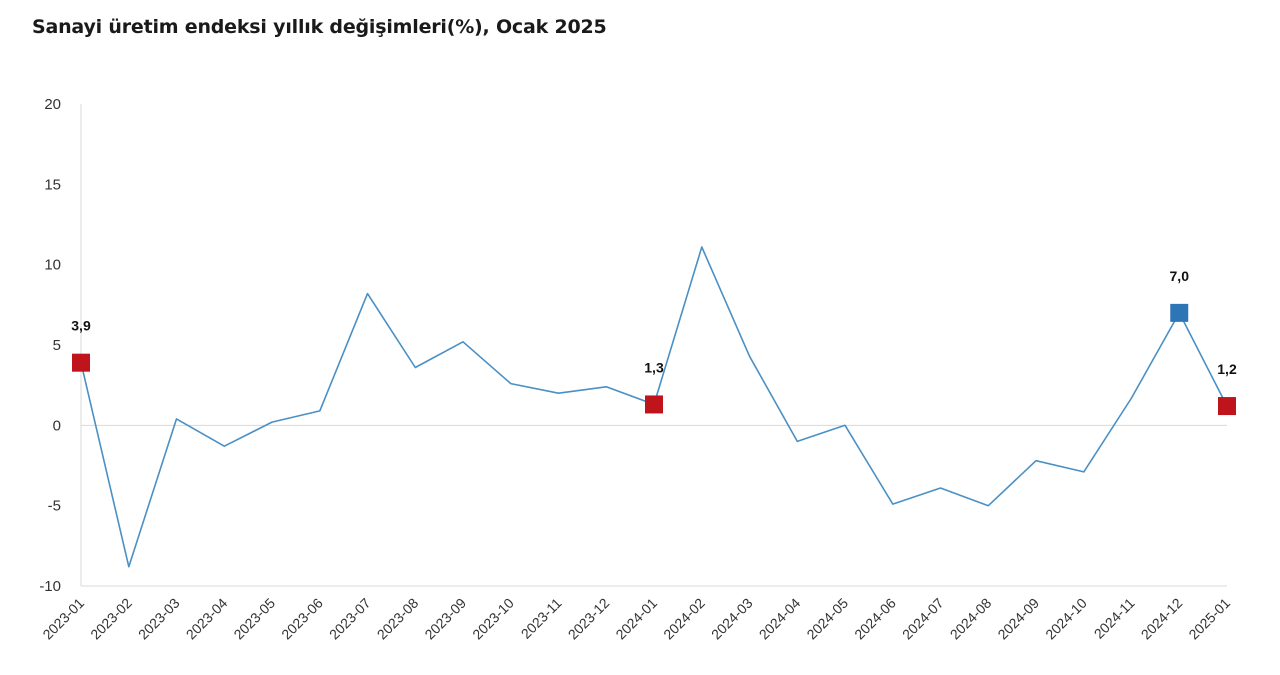 The width and height of the screenshot is (1280, 675). Describe the element at coordinates (63, 619) in the screenshot. I see `x-tick-label: 2023-01` at that location.